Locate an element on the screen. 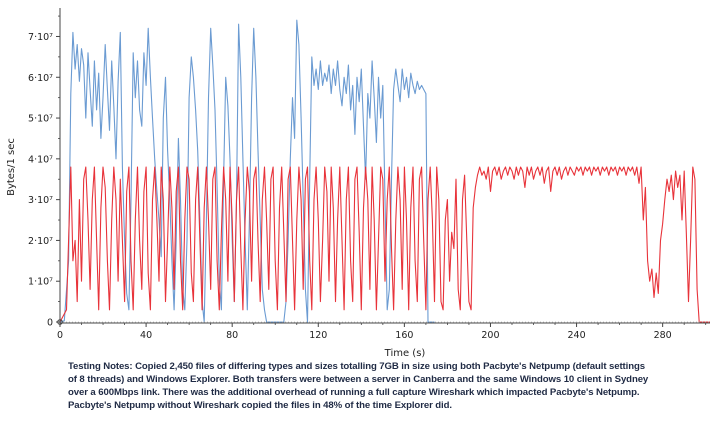 The height and width of the screenshot is (428, 714). y-tick-label: 5·10⁷ is located at coordinates (40, 119).